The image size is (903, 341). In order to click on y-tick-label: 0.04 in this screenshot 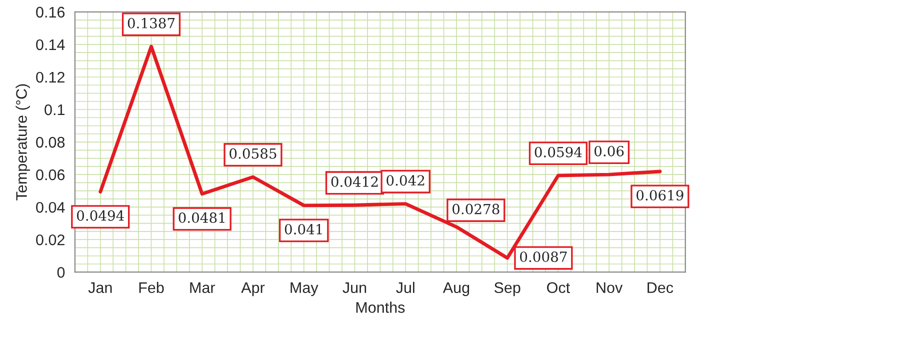, I will do `click(50, 207)`.